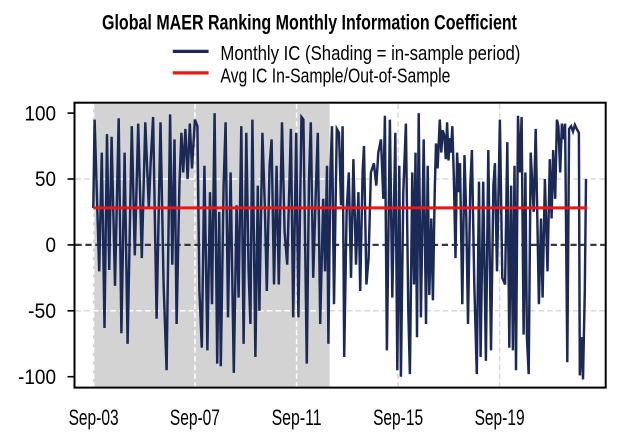  What do you see at coordinates (37, 377) in the screenshot?
I see `svg-text: -100` at bounding box center [37, 377].